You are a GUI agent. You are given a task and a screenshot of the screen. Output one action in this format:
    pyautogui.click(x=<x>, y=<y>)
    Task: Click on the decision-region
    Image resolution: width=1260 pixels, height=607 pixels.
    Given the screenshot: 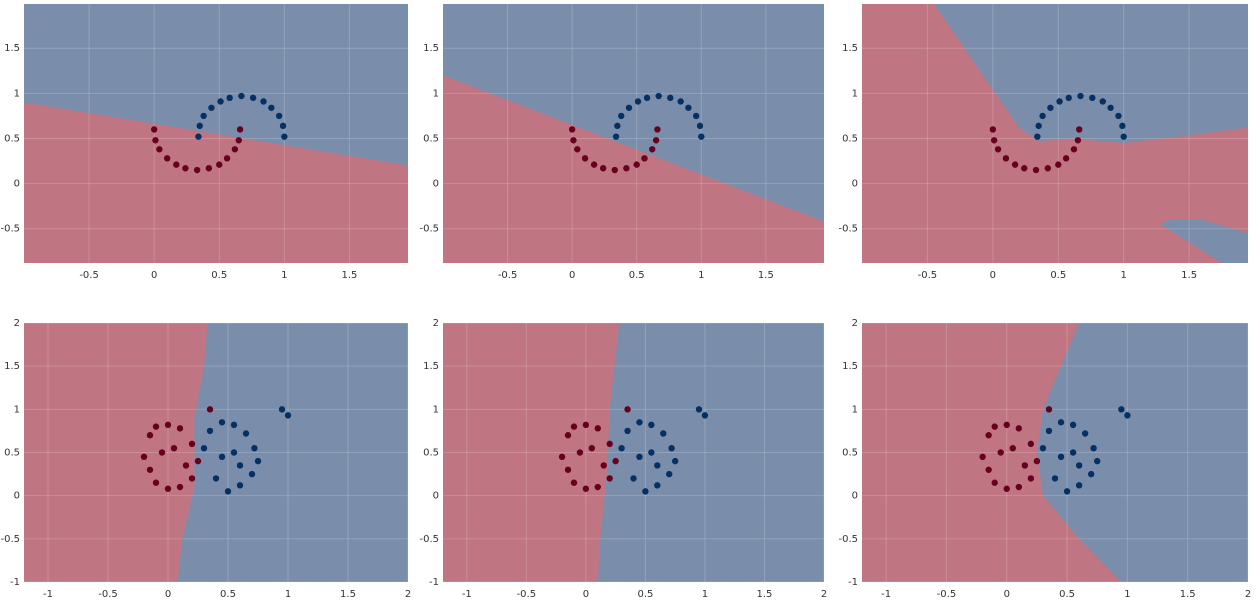 What is the action you would take?
    pyautogui.click(x=992, y=452)
    